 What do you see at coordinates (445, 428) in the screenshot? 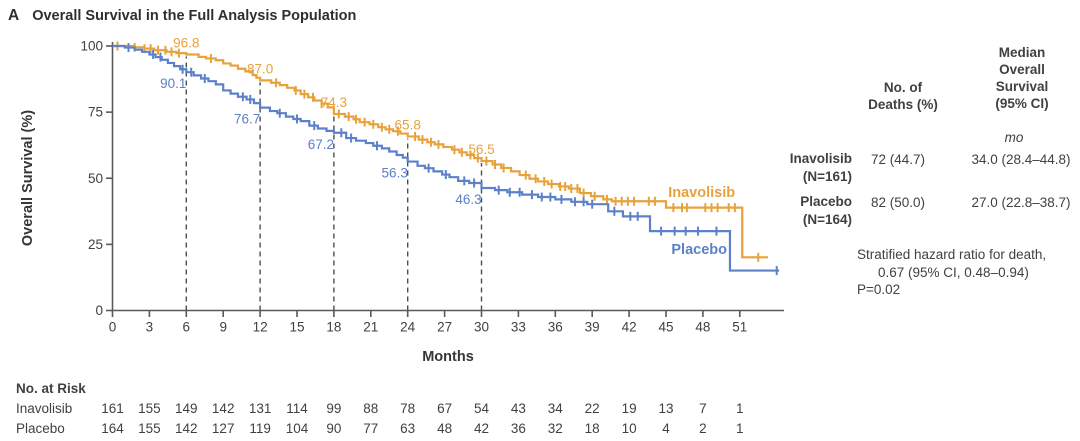
I see `at-risk-count: 48` at bounding box center [445, 428].